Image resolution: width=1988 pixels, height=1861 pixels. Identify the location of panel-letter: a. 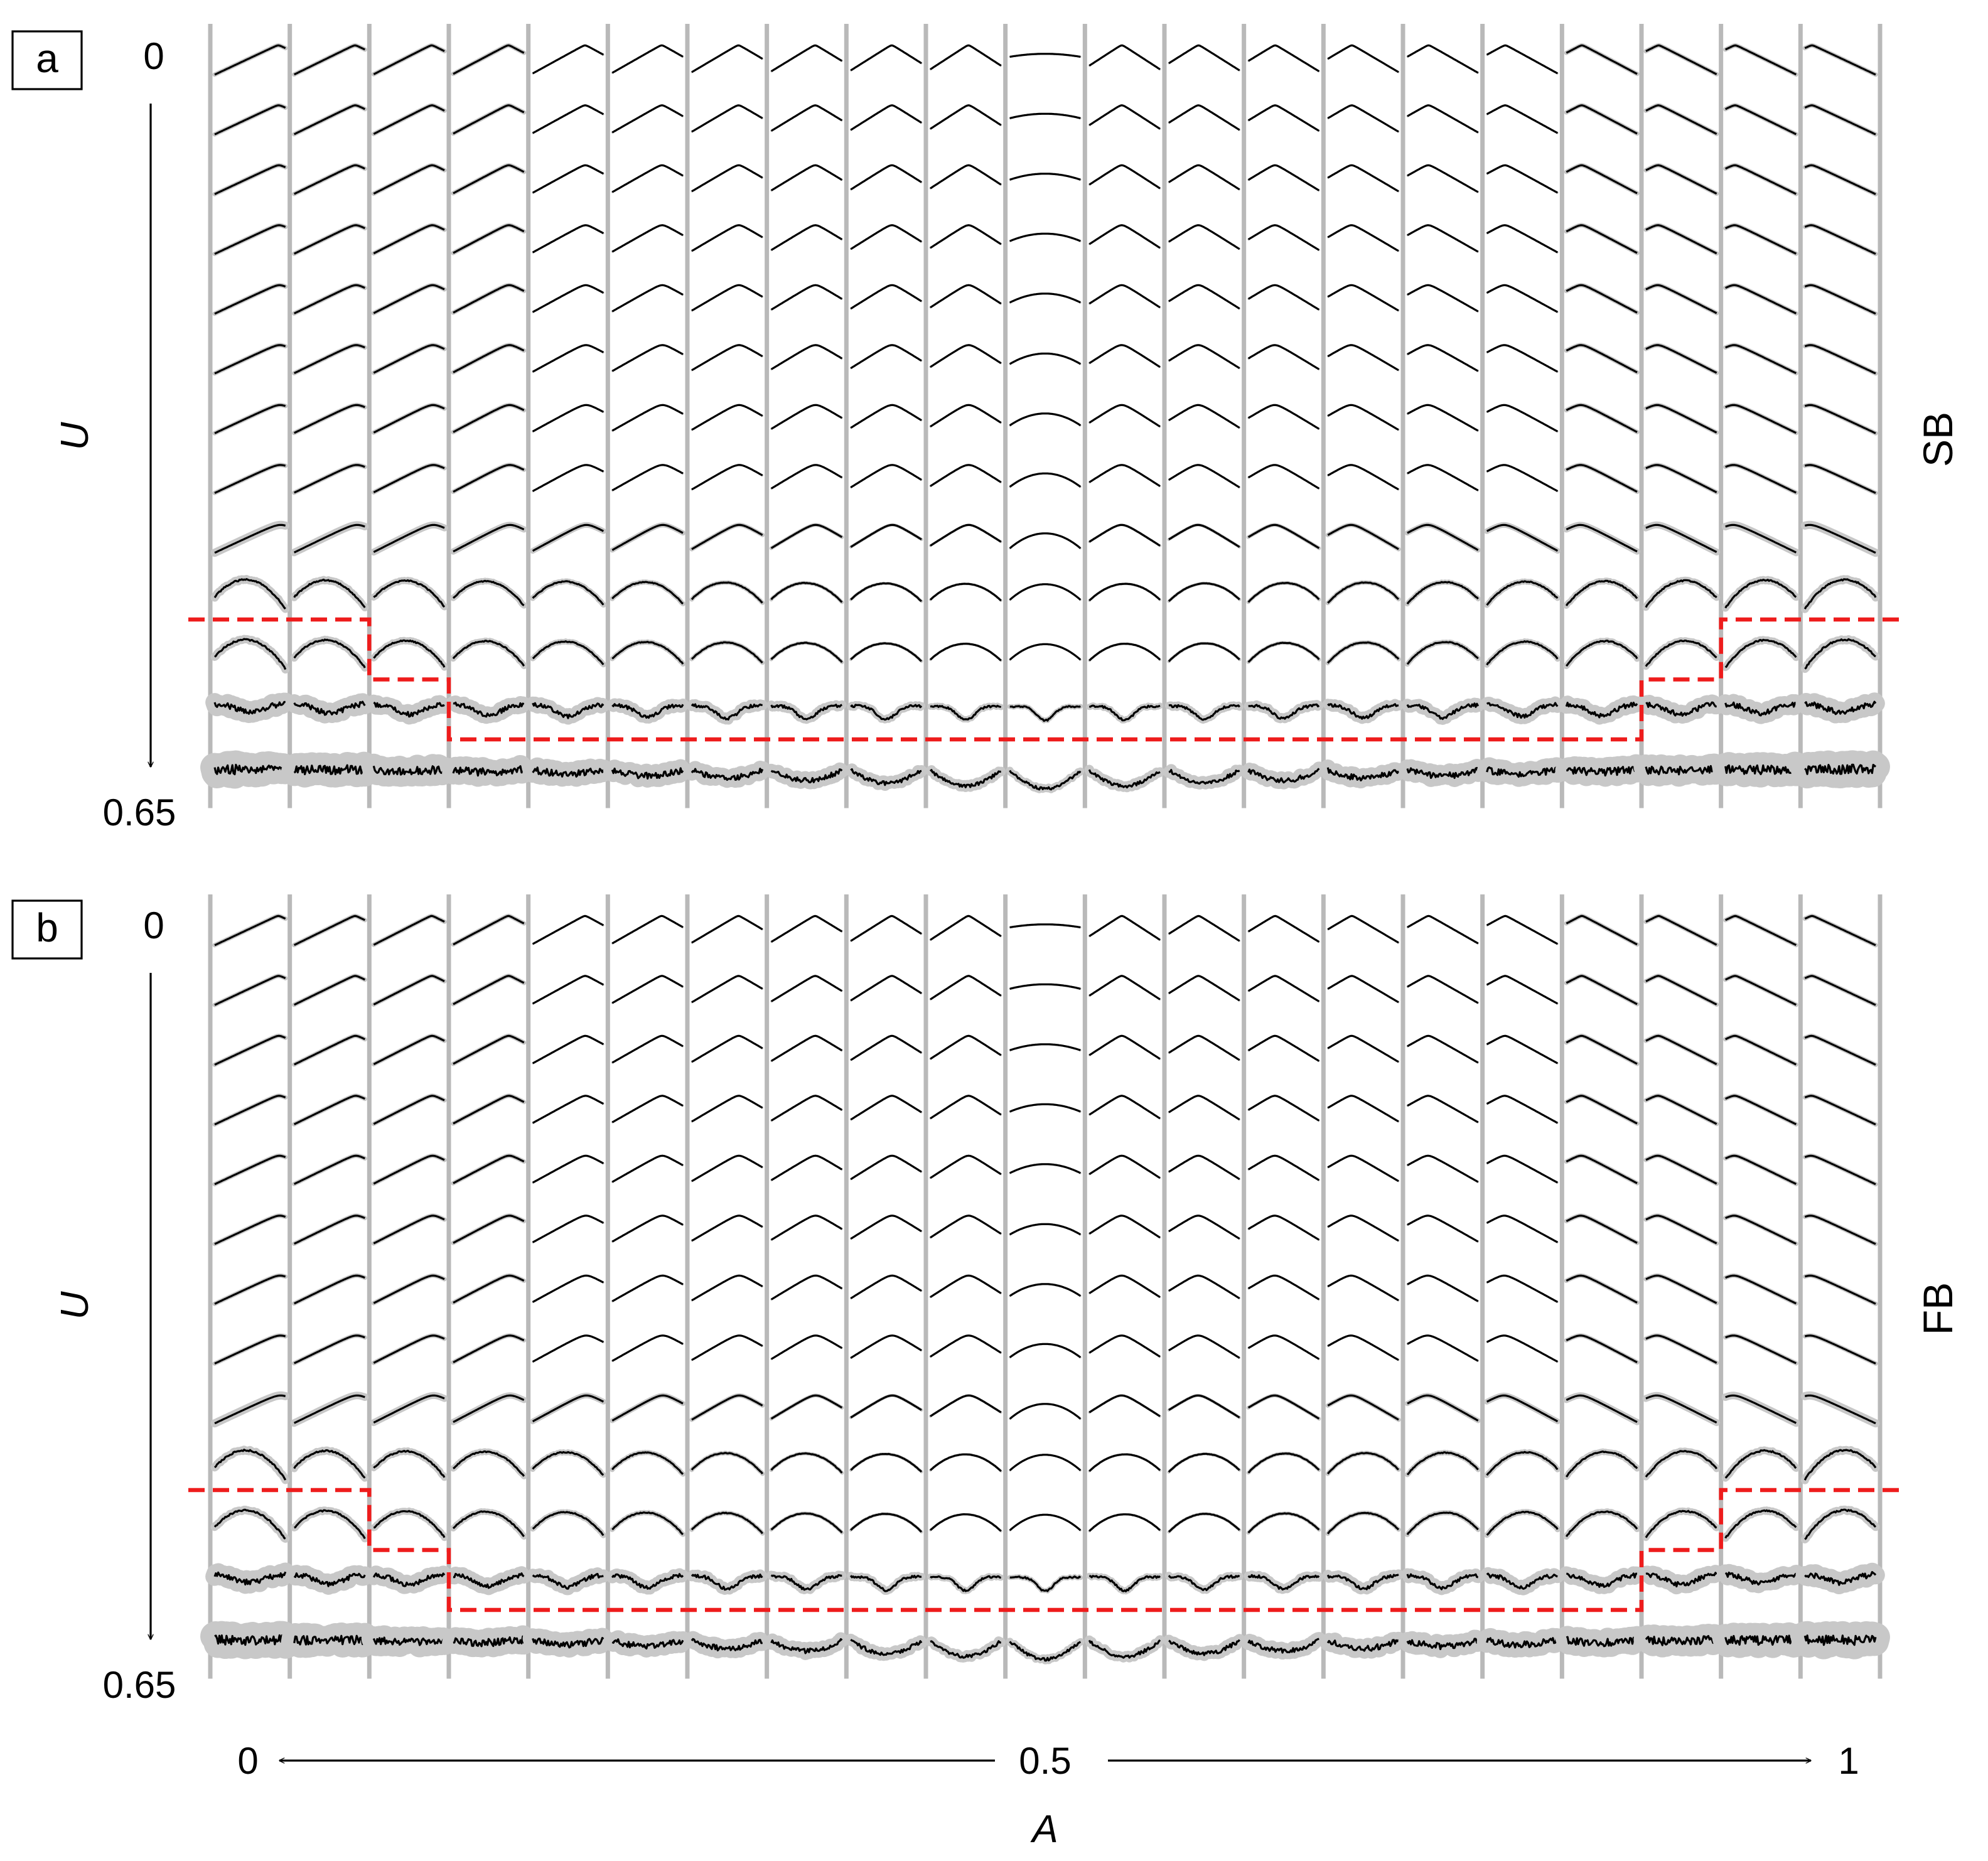
(47, 59).